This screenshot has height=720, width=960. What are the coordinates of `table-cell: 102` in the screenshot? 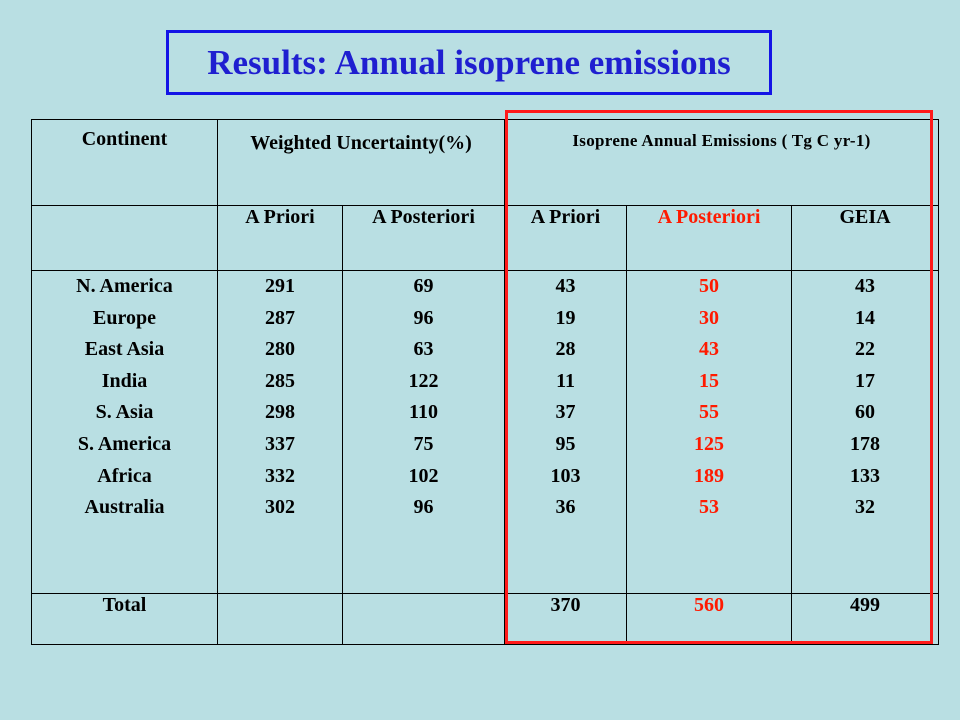 It's located at (423, 475).